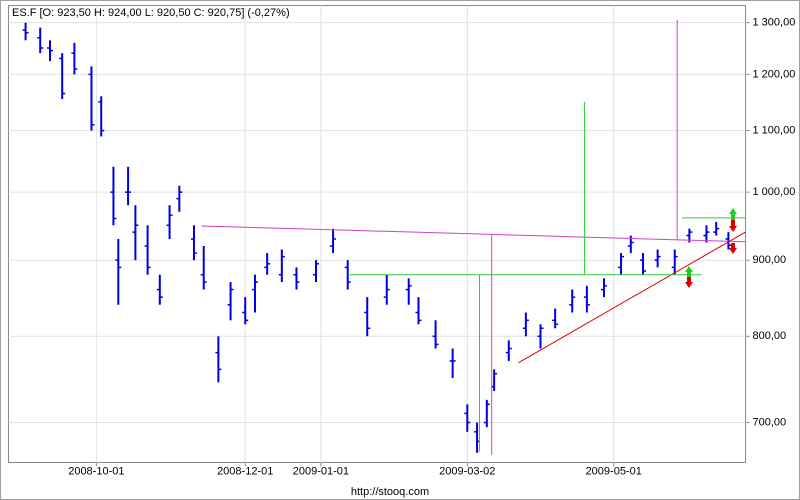 The width and height of the screenshot is (800, 500). Describe the element at coordinates (321, 471) in the screenshot. I see `x-tick-label: 2009-01-01` at that location.